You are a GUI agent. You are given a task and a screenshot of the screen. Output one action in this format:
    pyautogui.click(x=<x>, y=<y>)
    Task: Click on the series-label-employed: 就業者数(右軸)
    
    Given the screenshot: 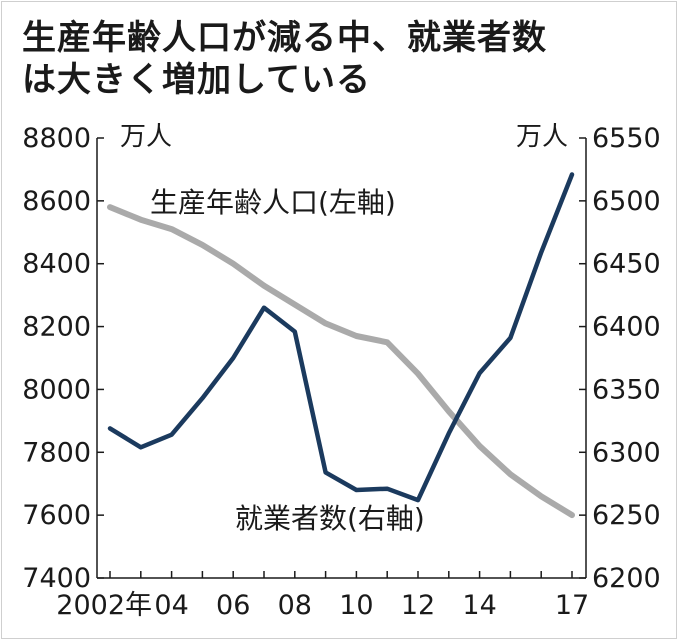 What is the action you would take?
    pyautogui.click(x=330, y=518)
    